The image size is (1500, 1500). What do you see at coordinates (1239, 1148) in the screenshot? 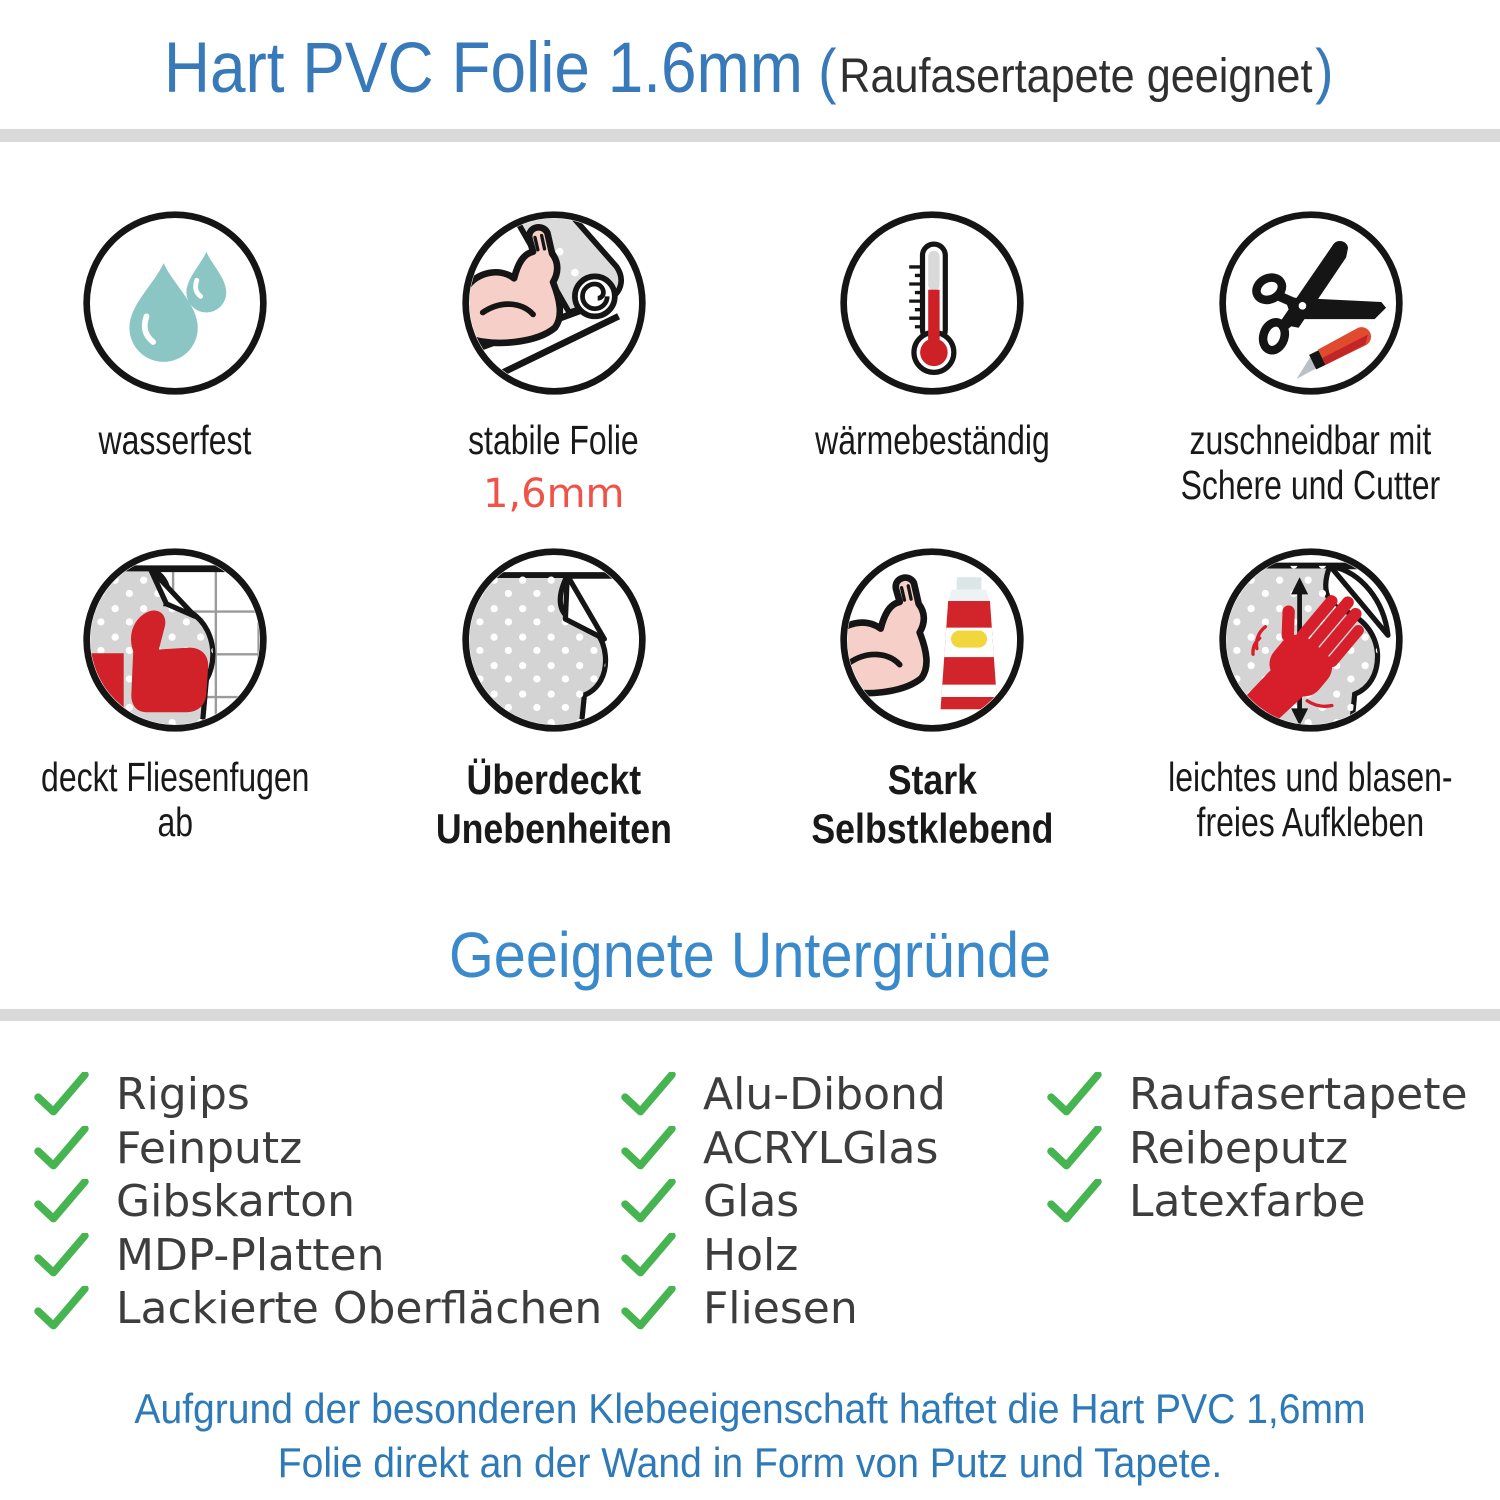
I see `surface-label: Reibeputz` at bounding box center [1239, 1148].